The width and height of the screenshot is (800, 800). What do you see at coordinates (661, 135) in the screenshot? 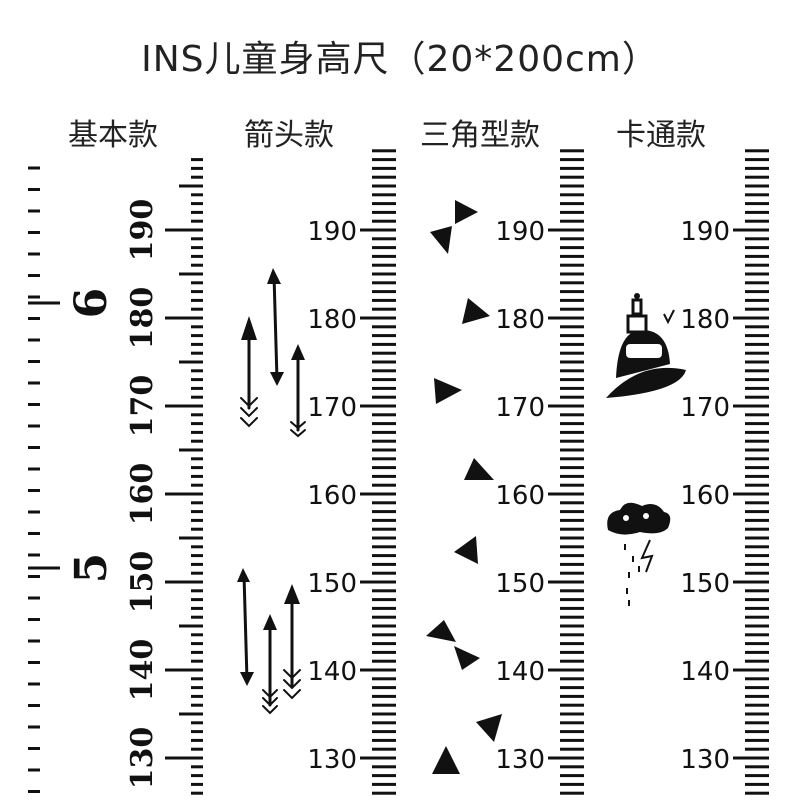
I see `column-title-cartoon: 卡通款` at bounding box center [661, 135].